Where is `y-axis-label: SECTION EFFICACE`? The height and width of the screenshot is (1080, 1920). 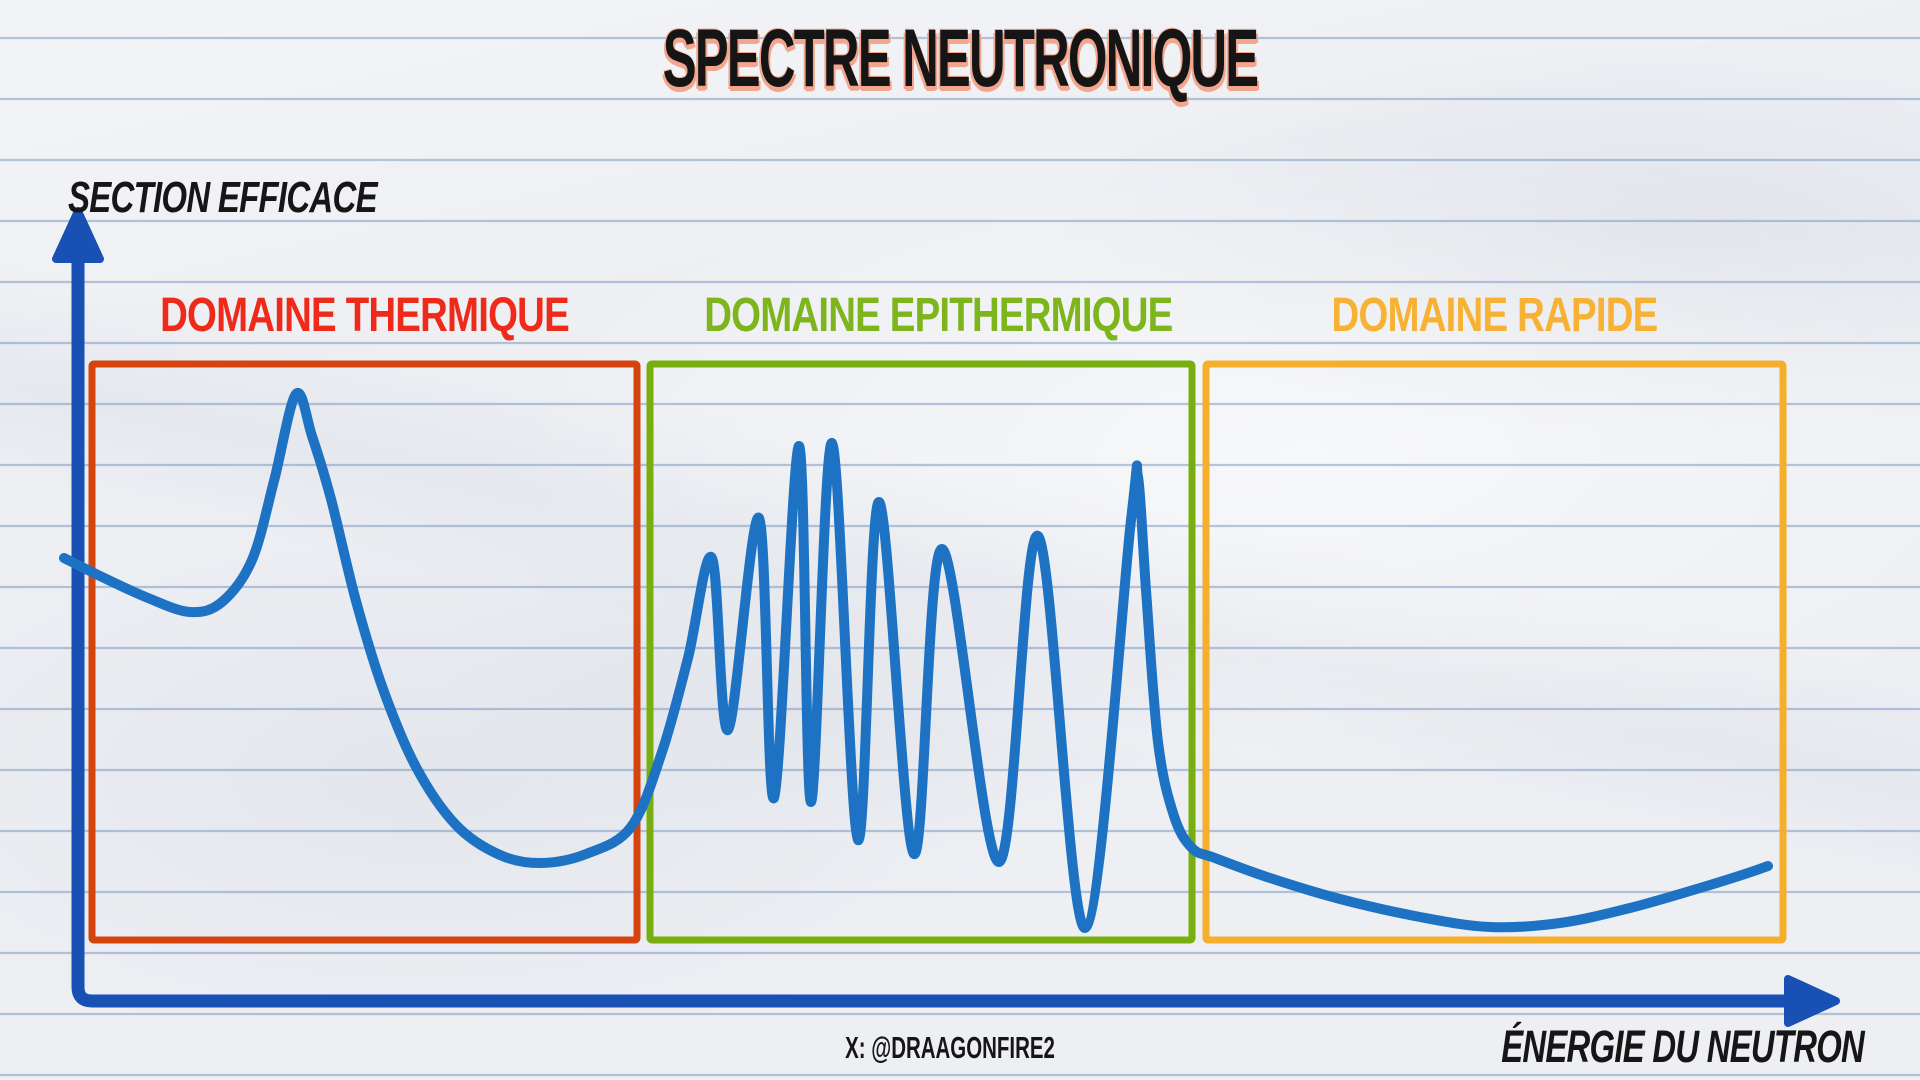
y-axis-label: SECTION EFFICACE is located at coordinates (223, 197).